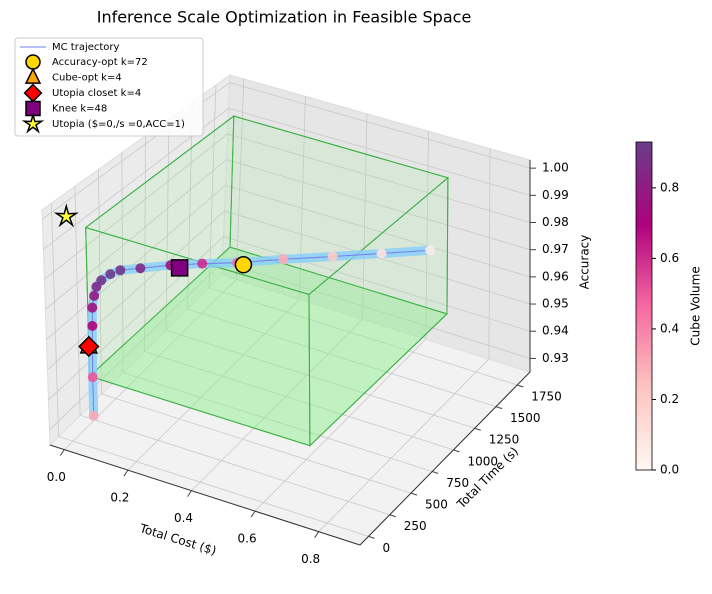  Describe the element at coordinates (87, 78) in the screenshot. I see `legend-label: Cube-opt k=4` at that location.